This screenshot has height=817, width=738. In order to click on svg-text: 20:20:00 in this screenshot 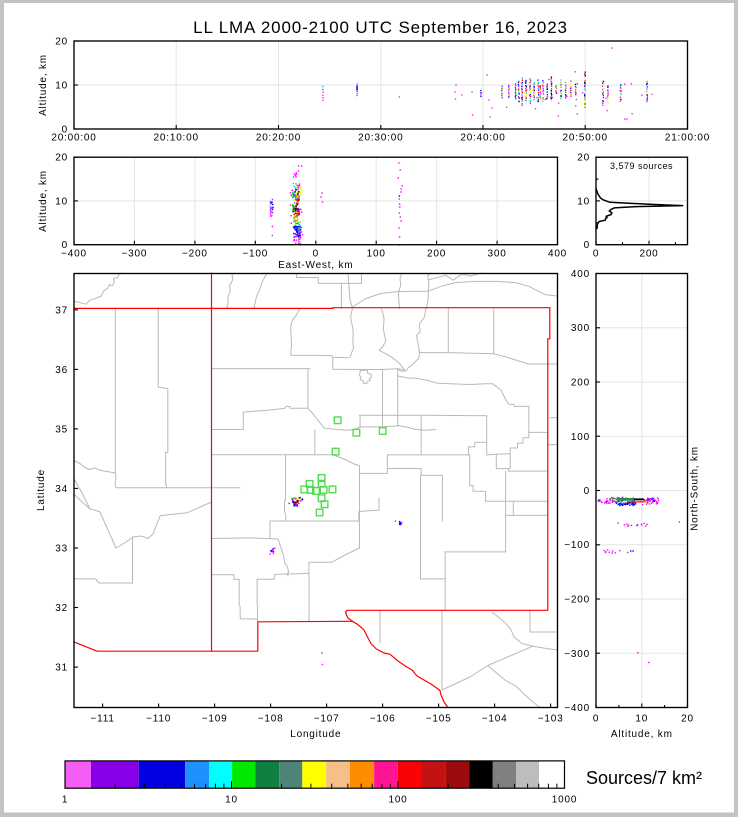, I will do `click(278, 138)`.